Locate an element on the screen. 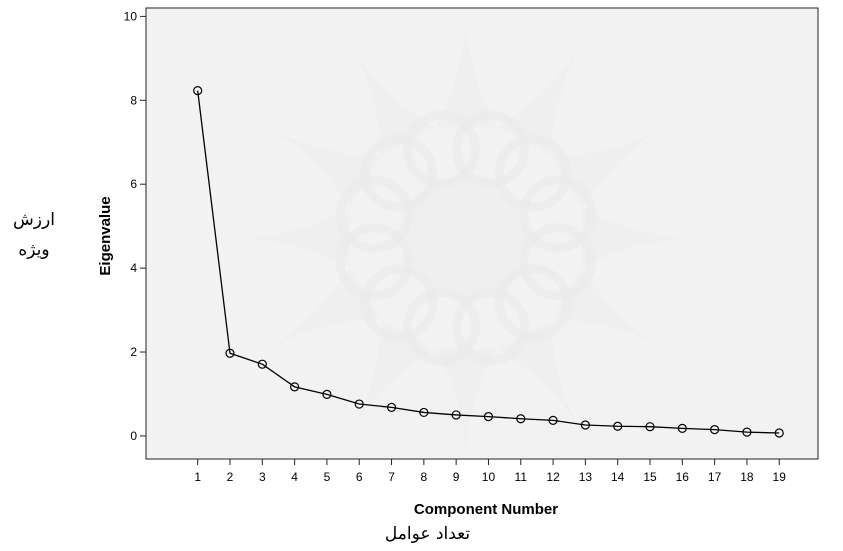  x-tick-label: 13 is located at coordinates (586, 477).